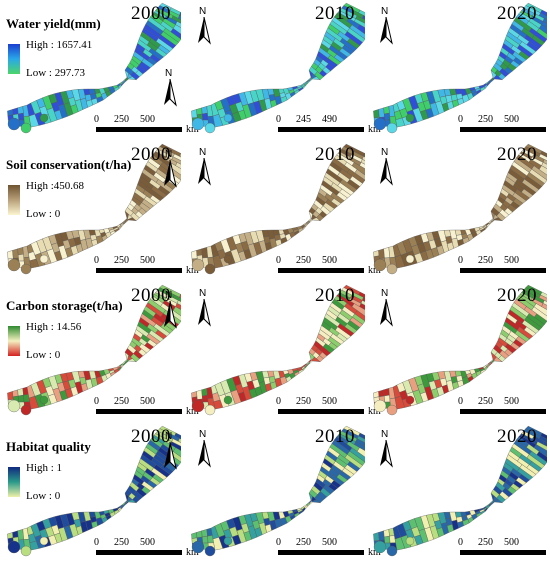 This screenshot has height=565, width=550. What do you see at coordinates (99, 70) in the screenshot?
I see `map-panel: 2000 Water yield(mm) High : 1657.41 Low` at bounding box center [99, 70].